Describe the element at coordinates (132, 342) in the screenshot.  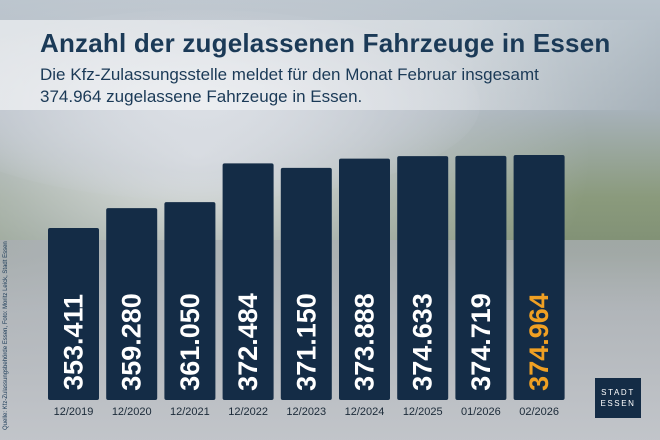
I see `bar-value-label: 359.280` at that location.